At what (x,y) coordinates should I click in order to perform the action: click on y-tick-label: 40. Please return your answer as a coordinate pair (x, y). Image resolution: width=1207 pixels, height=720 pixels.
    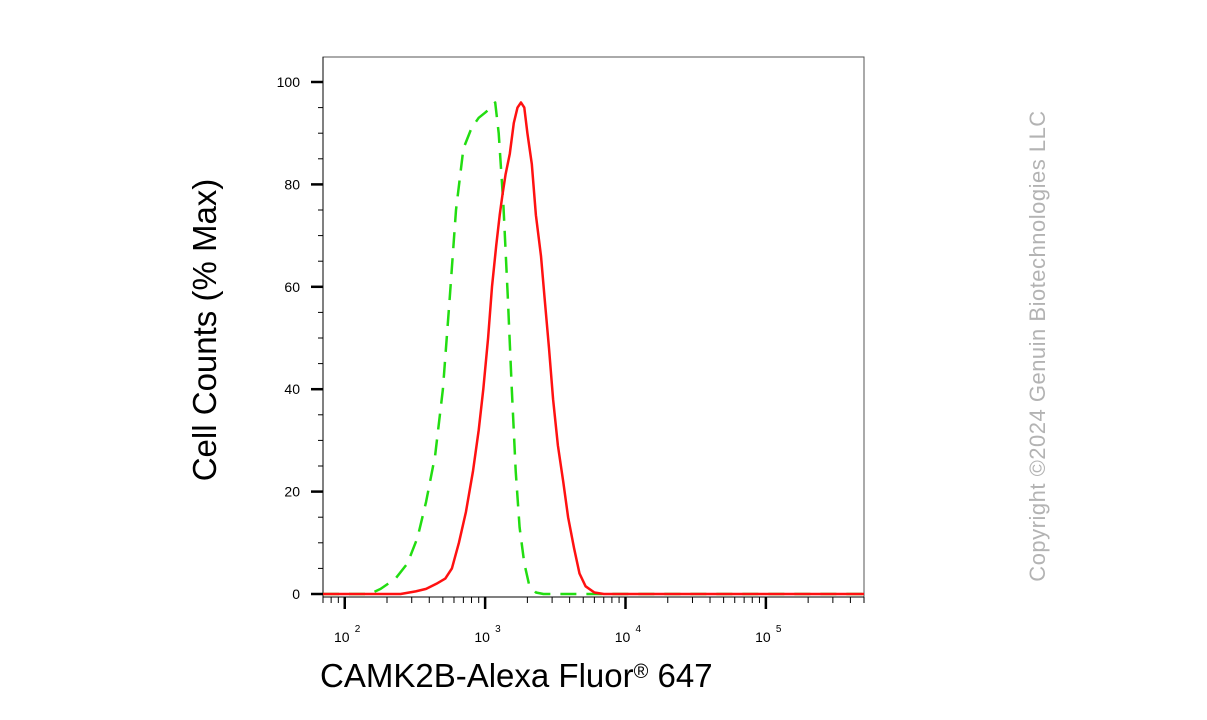
    Looking at the image, I should click on (292, 389).